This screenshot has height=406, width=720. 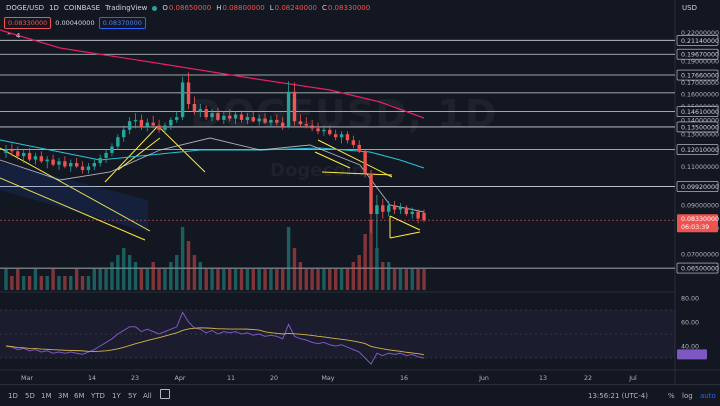 I want to click on price-axis-label: 0.09000000, so click(x=700, y=206).